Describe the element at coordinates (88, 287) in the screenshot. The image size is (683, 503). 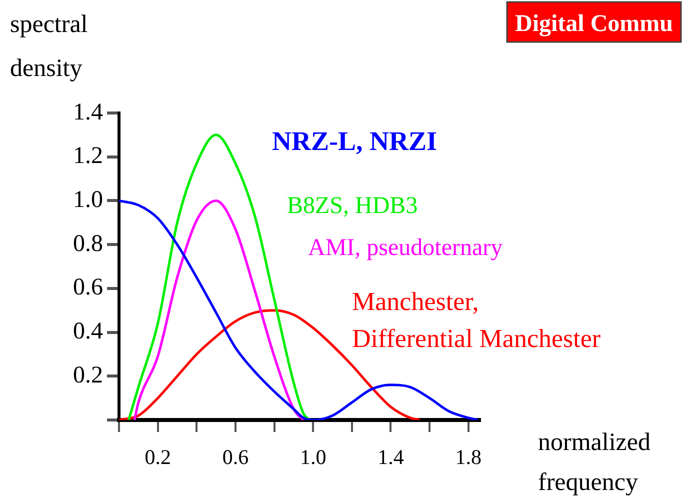
I see `y-tick-label: 0.6` at that location.